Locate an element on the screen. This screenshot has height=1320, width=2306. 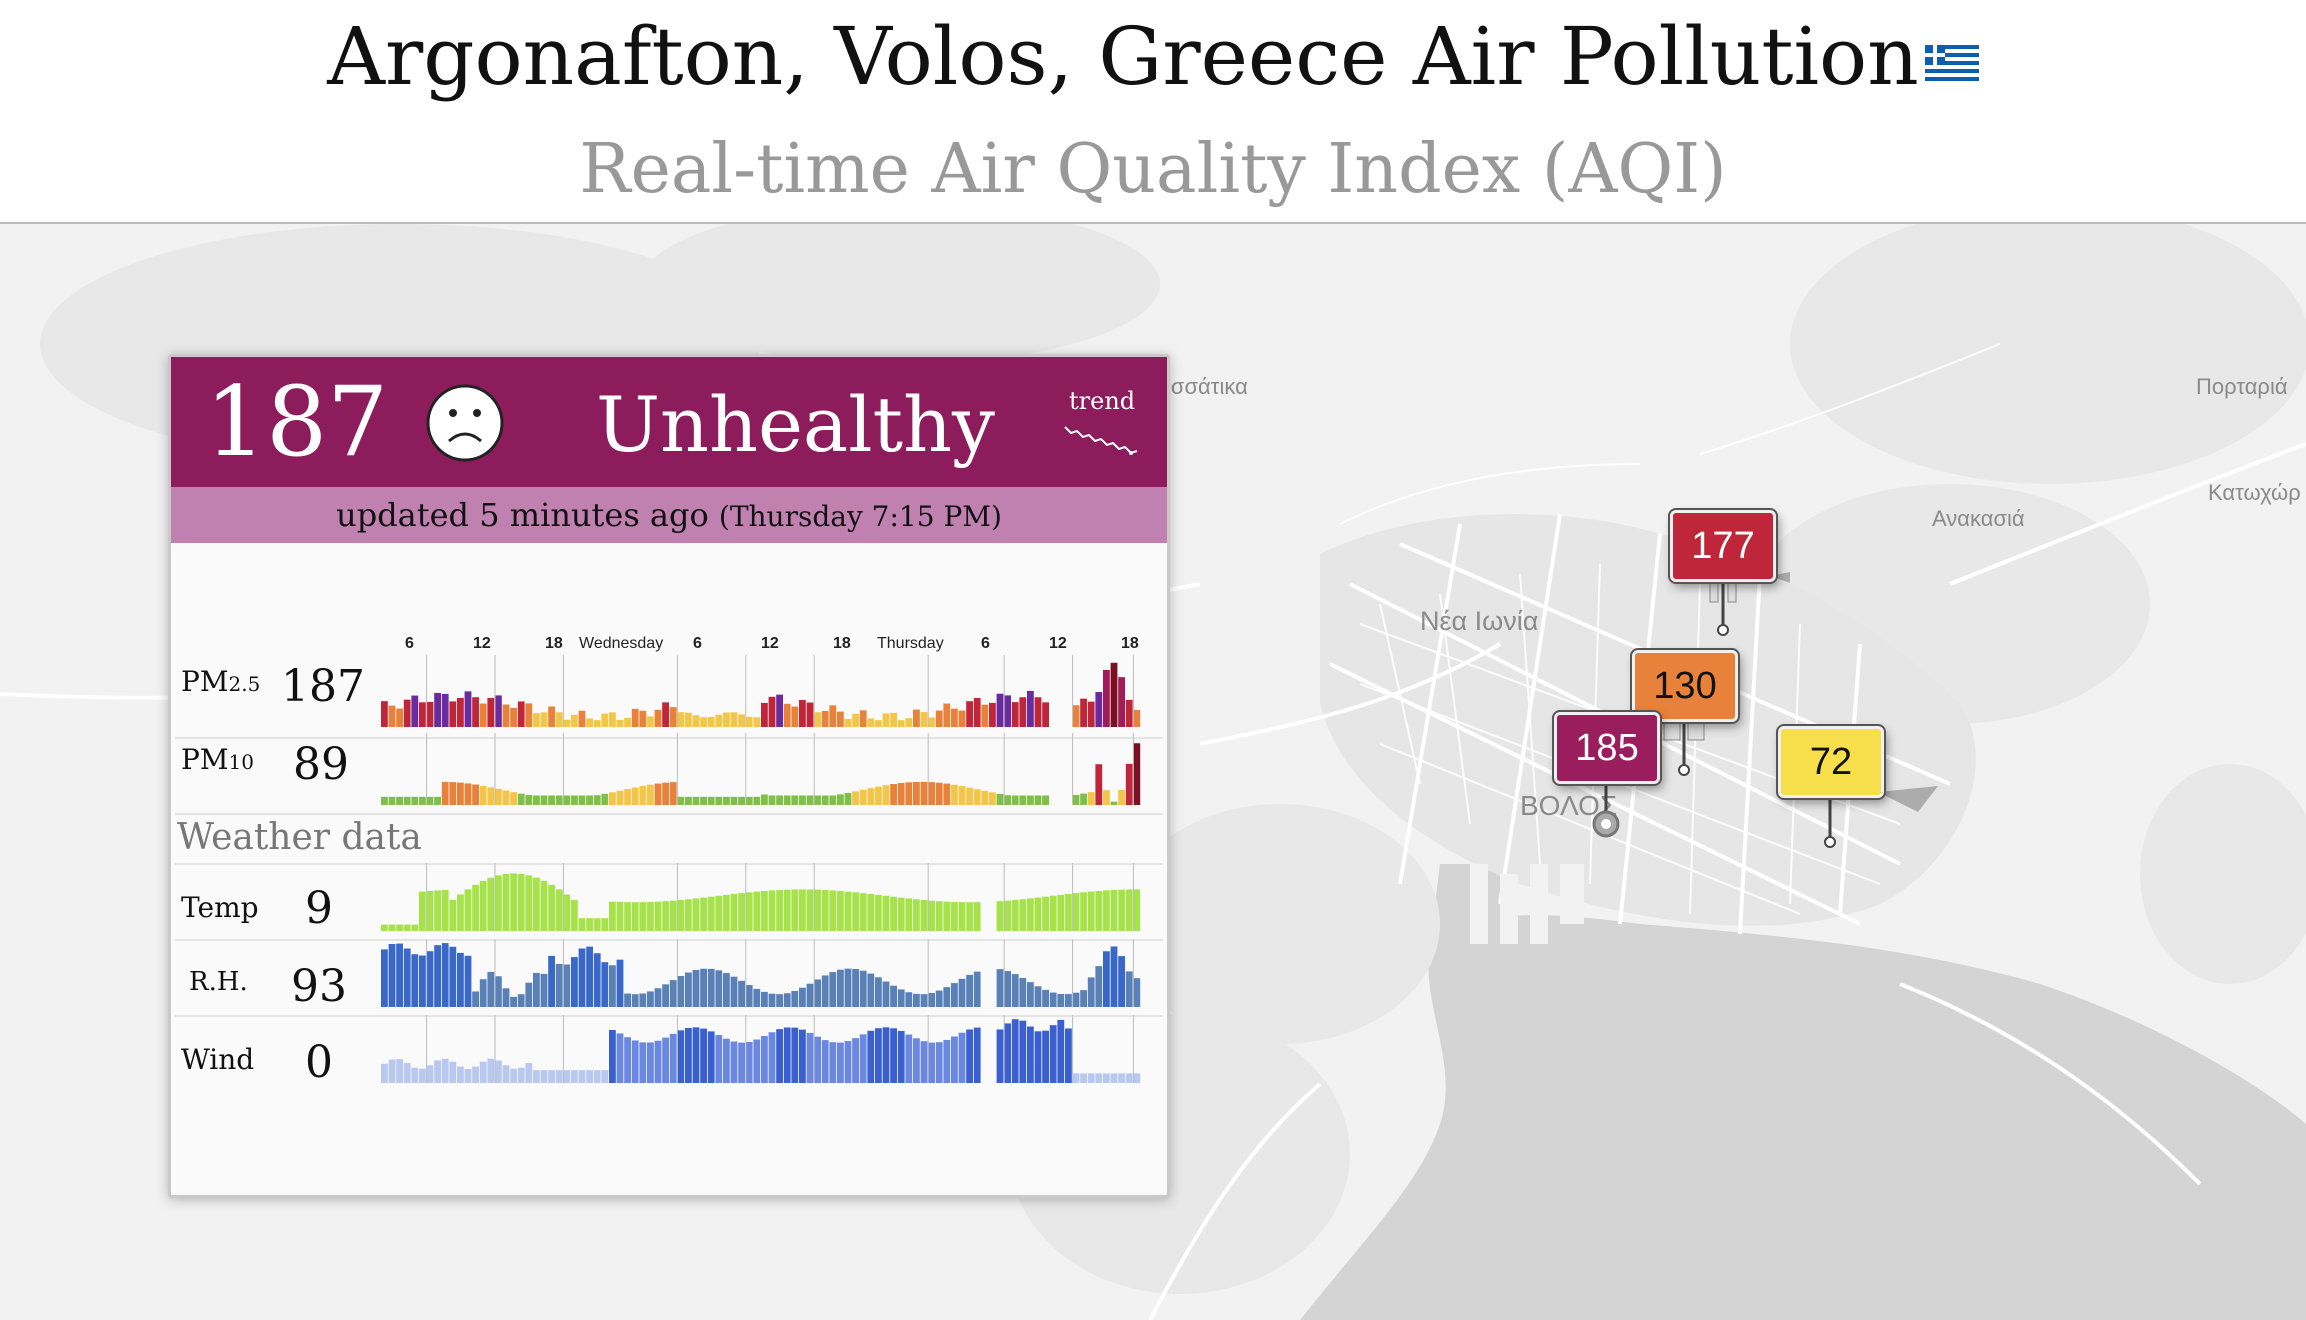
wind-value: 0 is located at coordinates (319, 1062).